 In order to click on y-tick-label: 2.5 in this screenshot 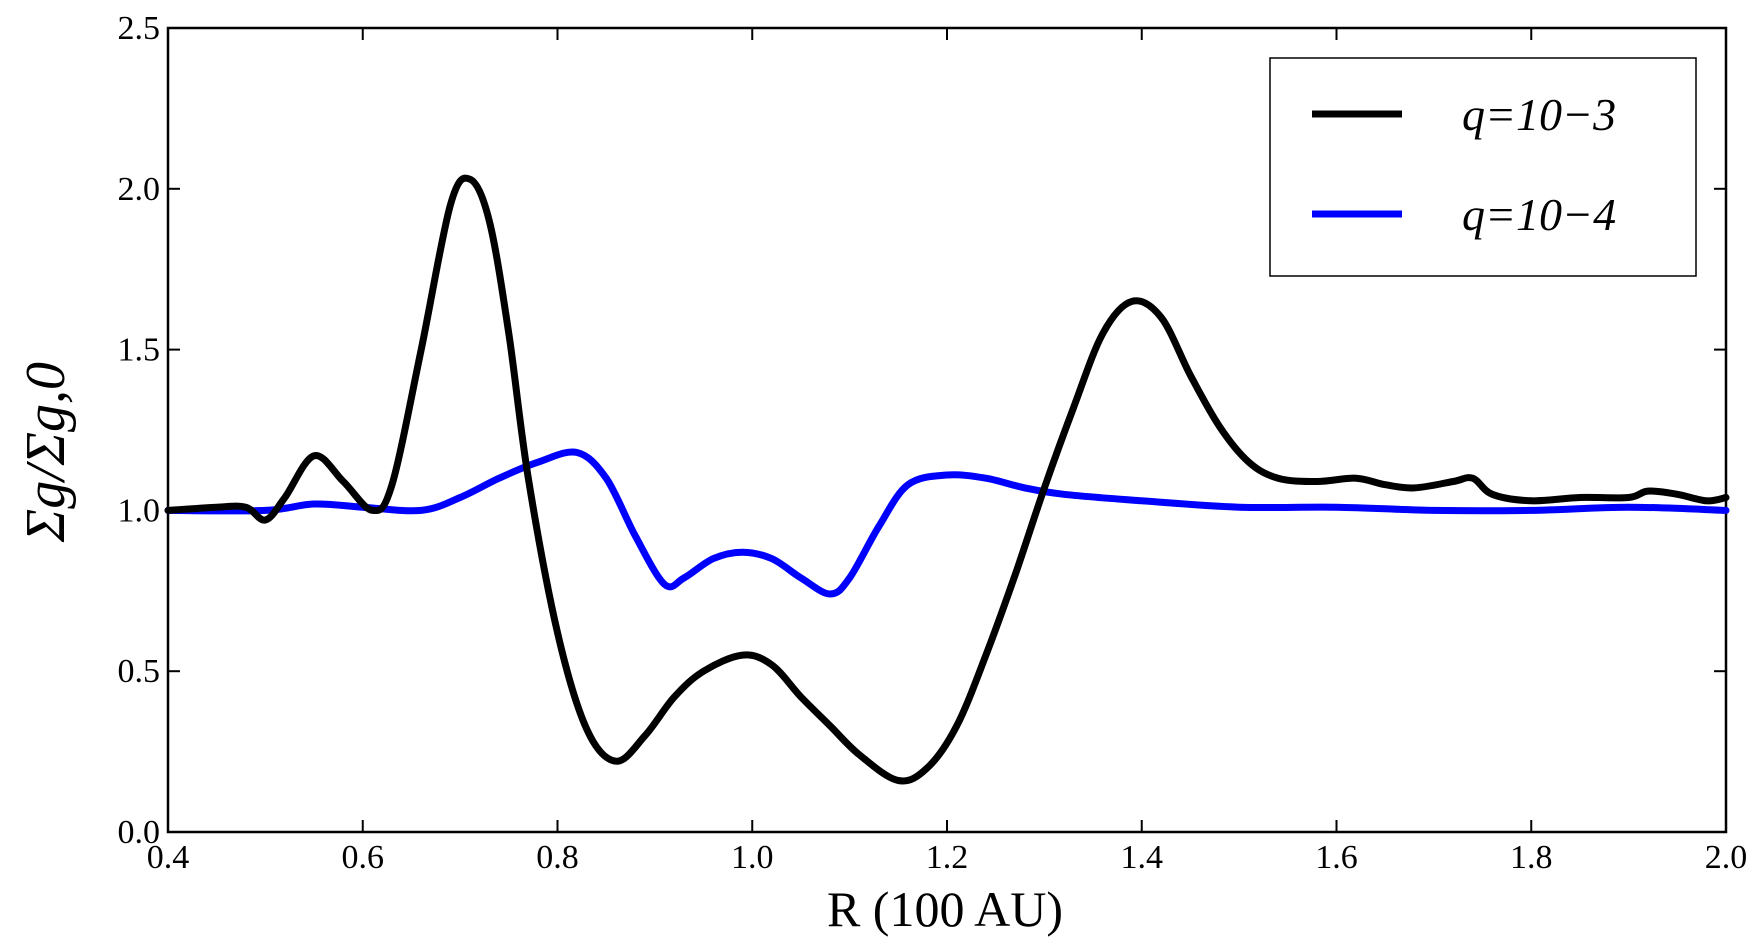, I will do `click(139, 28)`.